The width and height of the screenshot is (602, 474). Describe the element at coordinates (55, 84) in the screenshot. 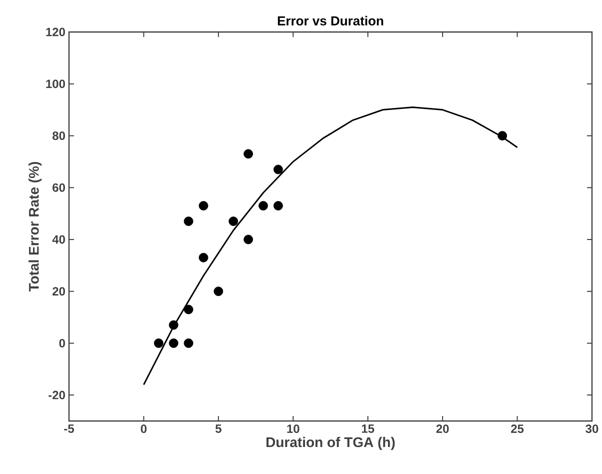

I see `y-tick-label: 100` at that location.